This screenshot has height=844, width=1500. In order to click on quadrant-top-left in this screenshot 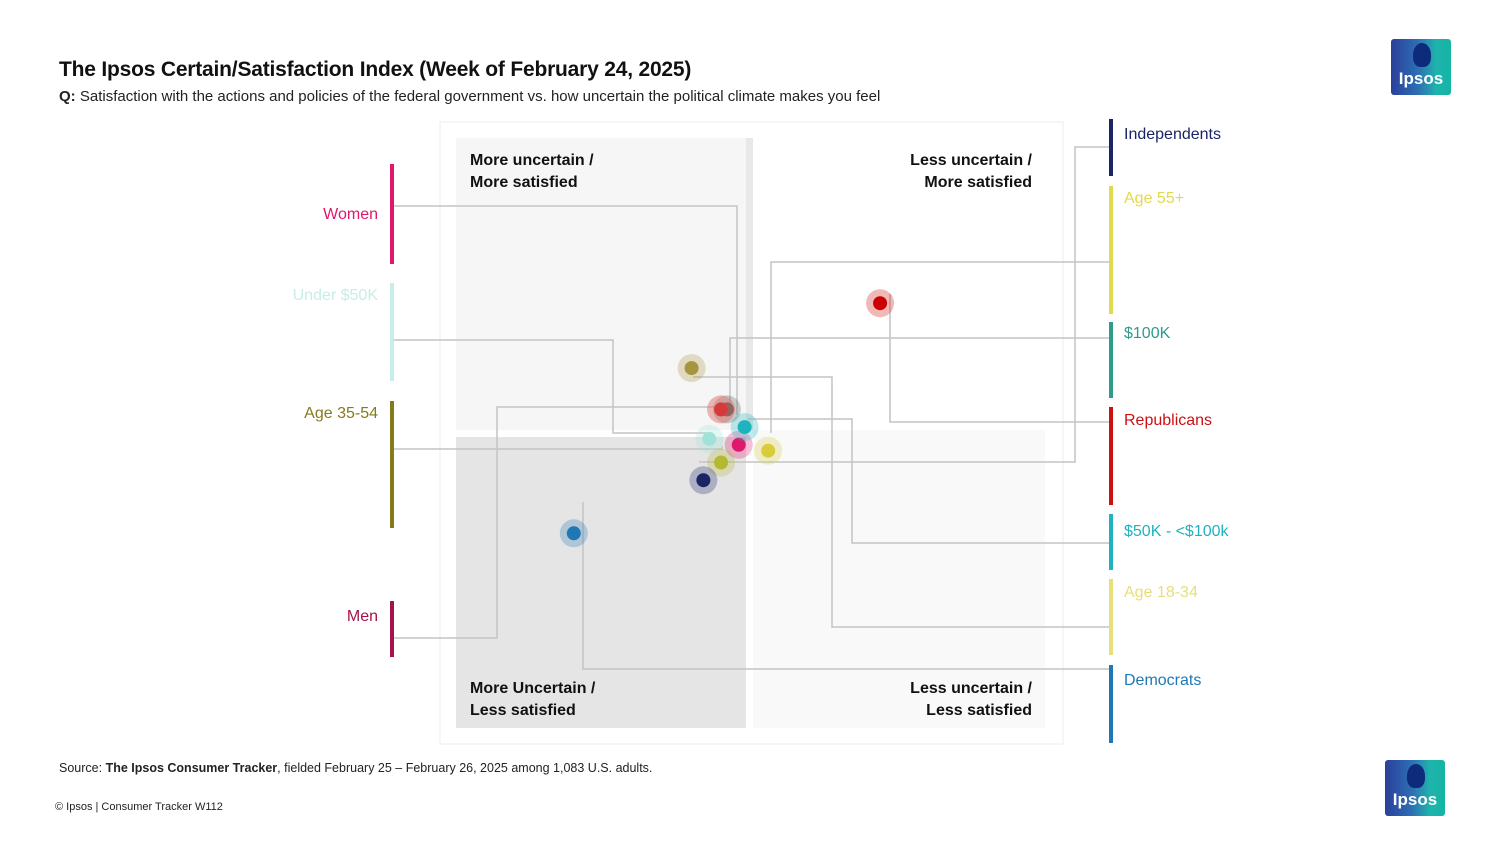, I will do `click(604, 284)`.